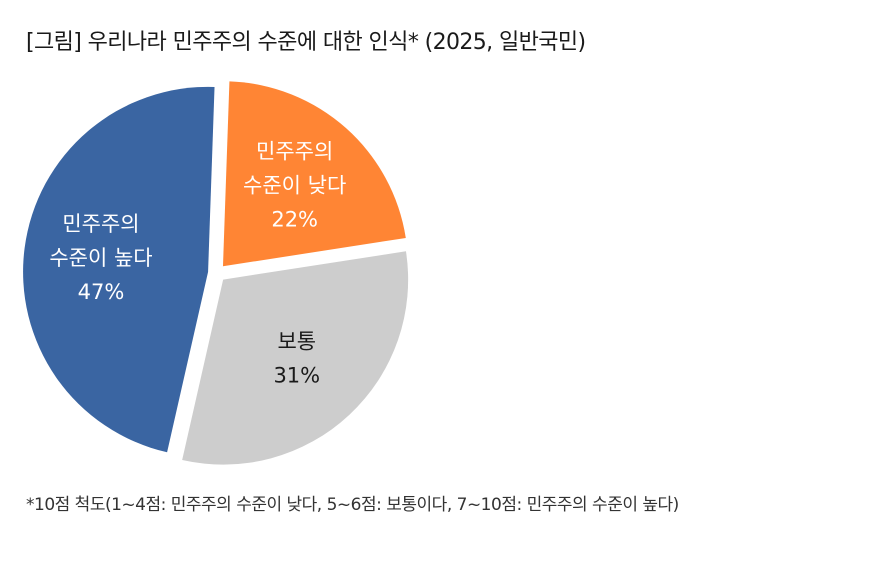  I want to click on slice-category-label: 보통, so click(296, 342).